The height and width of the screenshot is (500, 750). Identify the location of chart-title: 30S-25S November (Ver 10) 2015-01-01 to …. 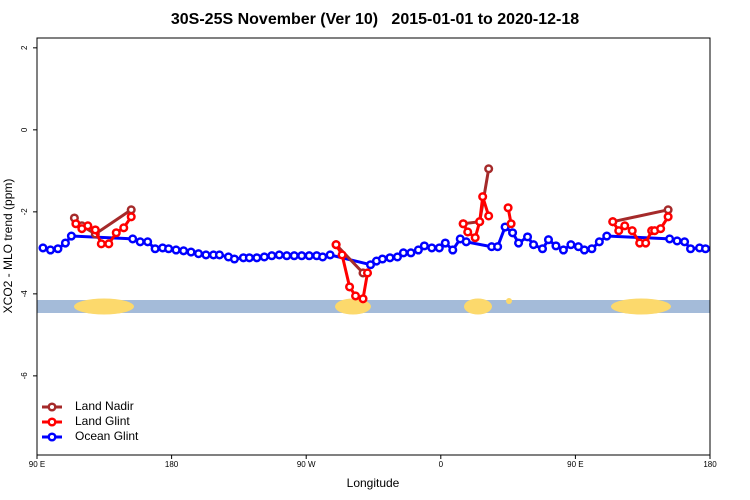
(375, 19).